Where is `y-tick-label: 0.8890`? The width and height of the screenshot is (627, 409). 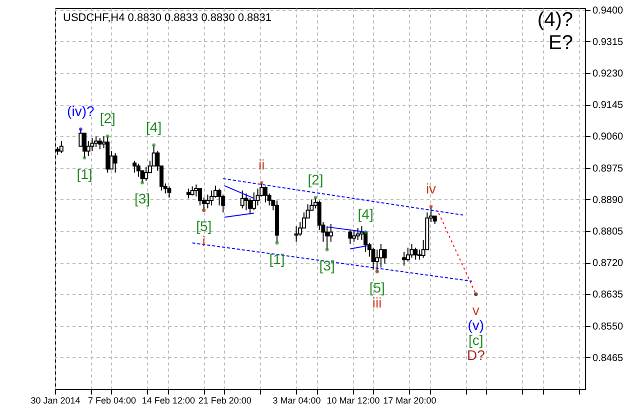
y-tick-label: 0.8890 is located at coordinates (608, 200).